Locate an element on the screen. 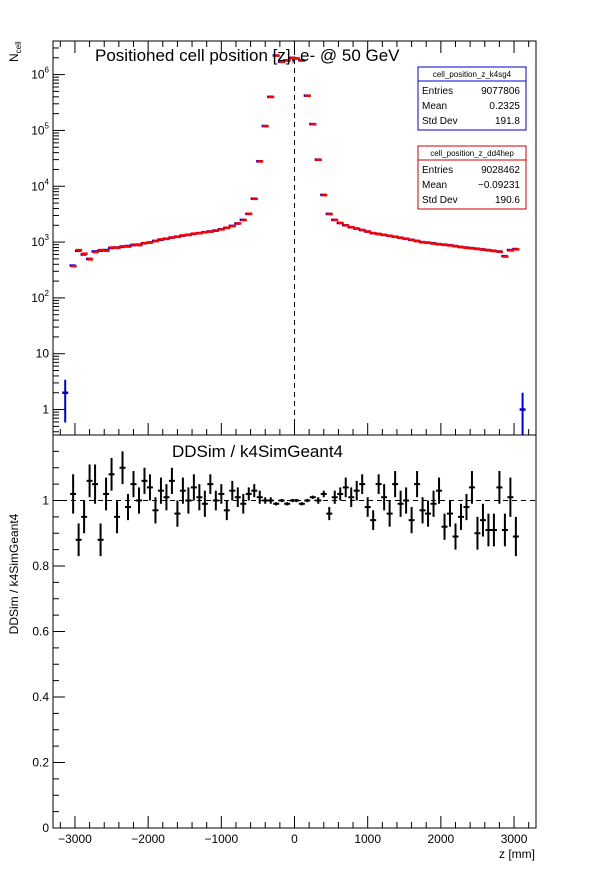  ratio-y-axis-title: DDSim / k4SimGeant4 is located at coordinates (14, 573).